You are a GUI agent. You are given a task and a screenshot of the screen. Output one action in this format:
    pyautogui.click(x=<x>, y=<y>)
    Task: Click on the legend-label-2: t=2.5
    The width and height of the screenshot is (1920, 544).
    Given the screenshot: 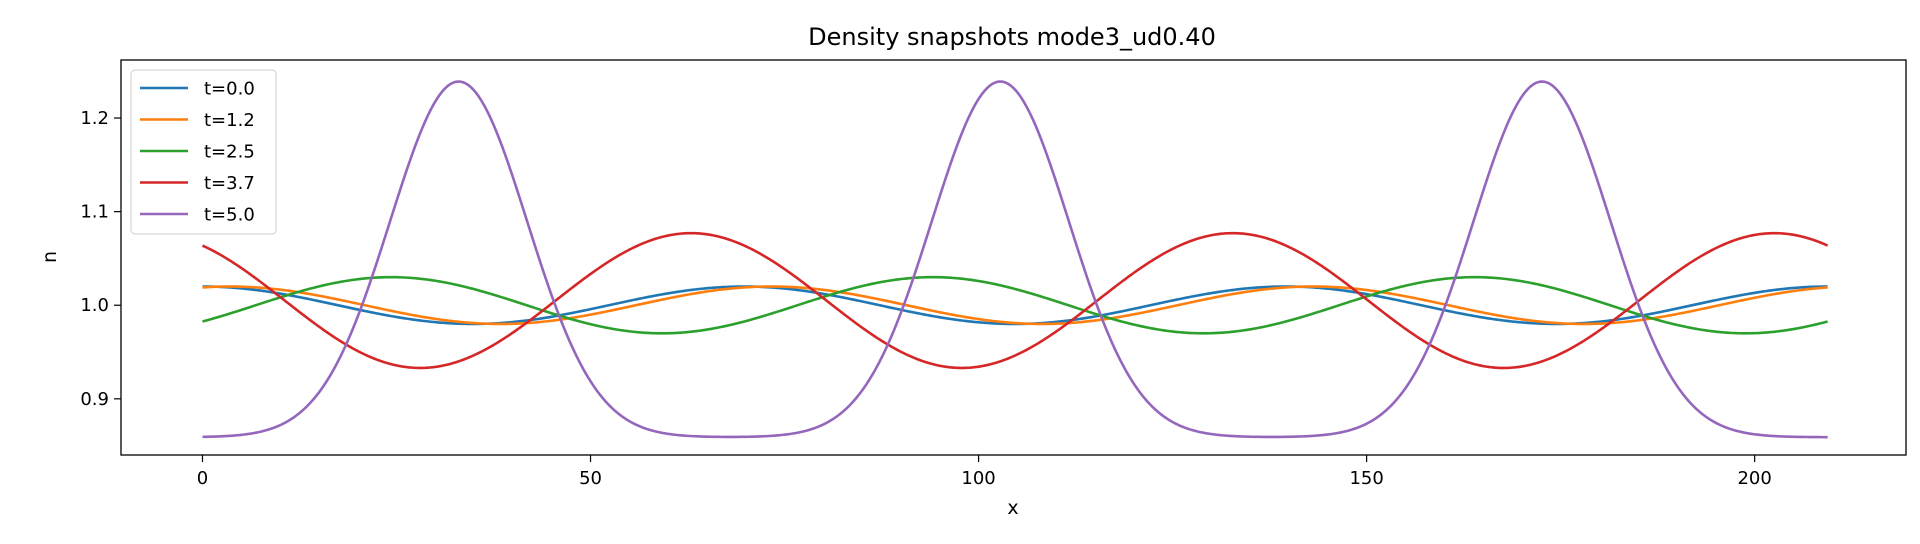 What is the action you would take?
    pyautogui.click(x=229, y=152)
    